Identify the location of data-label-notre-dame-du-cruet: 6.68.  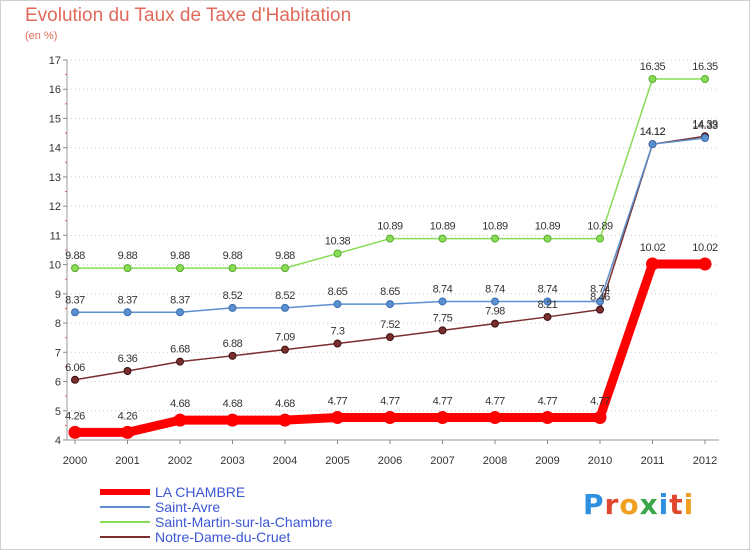
(180, 350).